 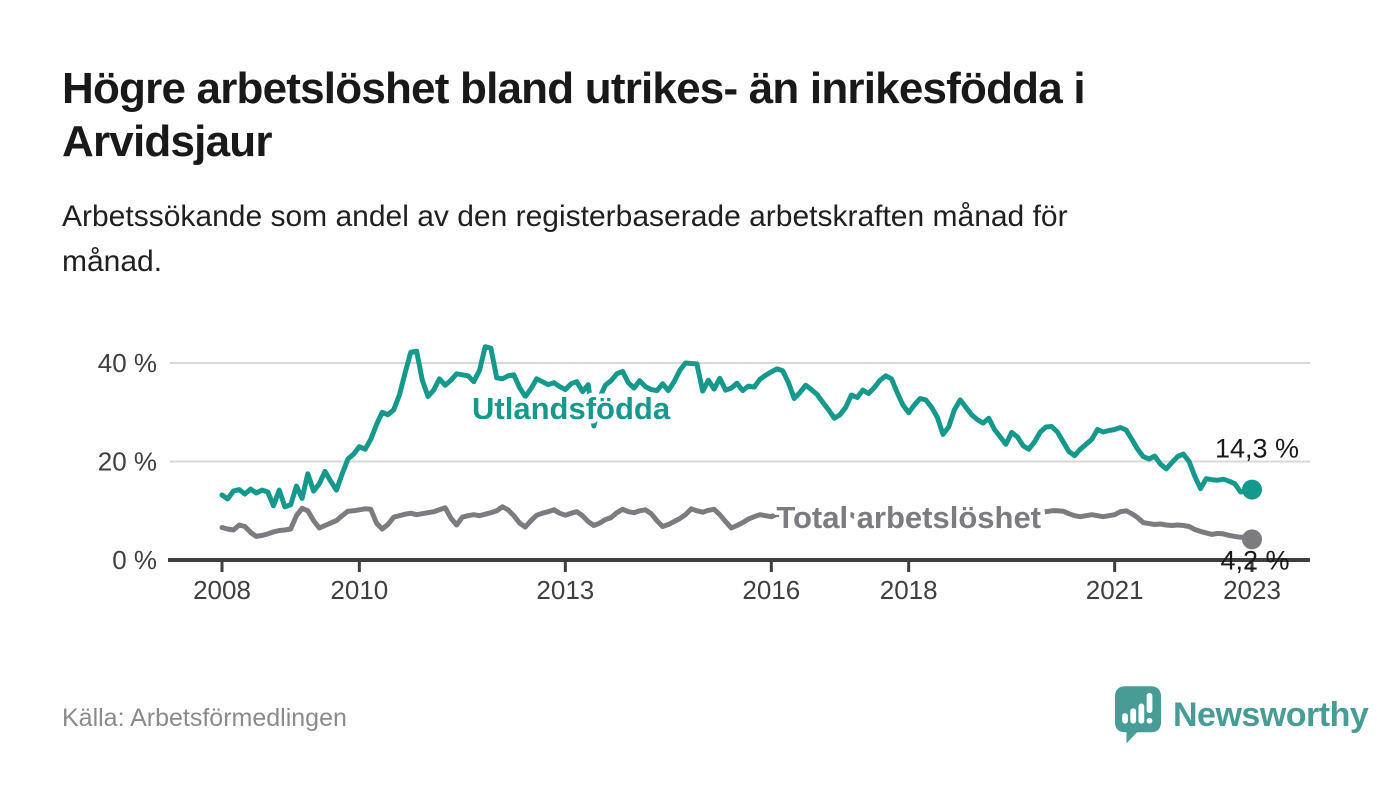 What do you see at coordinates (167, 141) in the screenshot?
I see `page-title-line-2: Arvidsjaur` at bounding box center [167, 141].